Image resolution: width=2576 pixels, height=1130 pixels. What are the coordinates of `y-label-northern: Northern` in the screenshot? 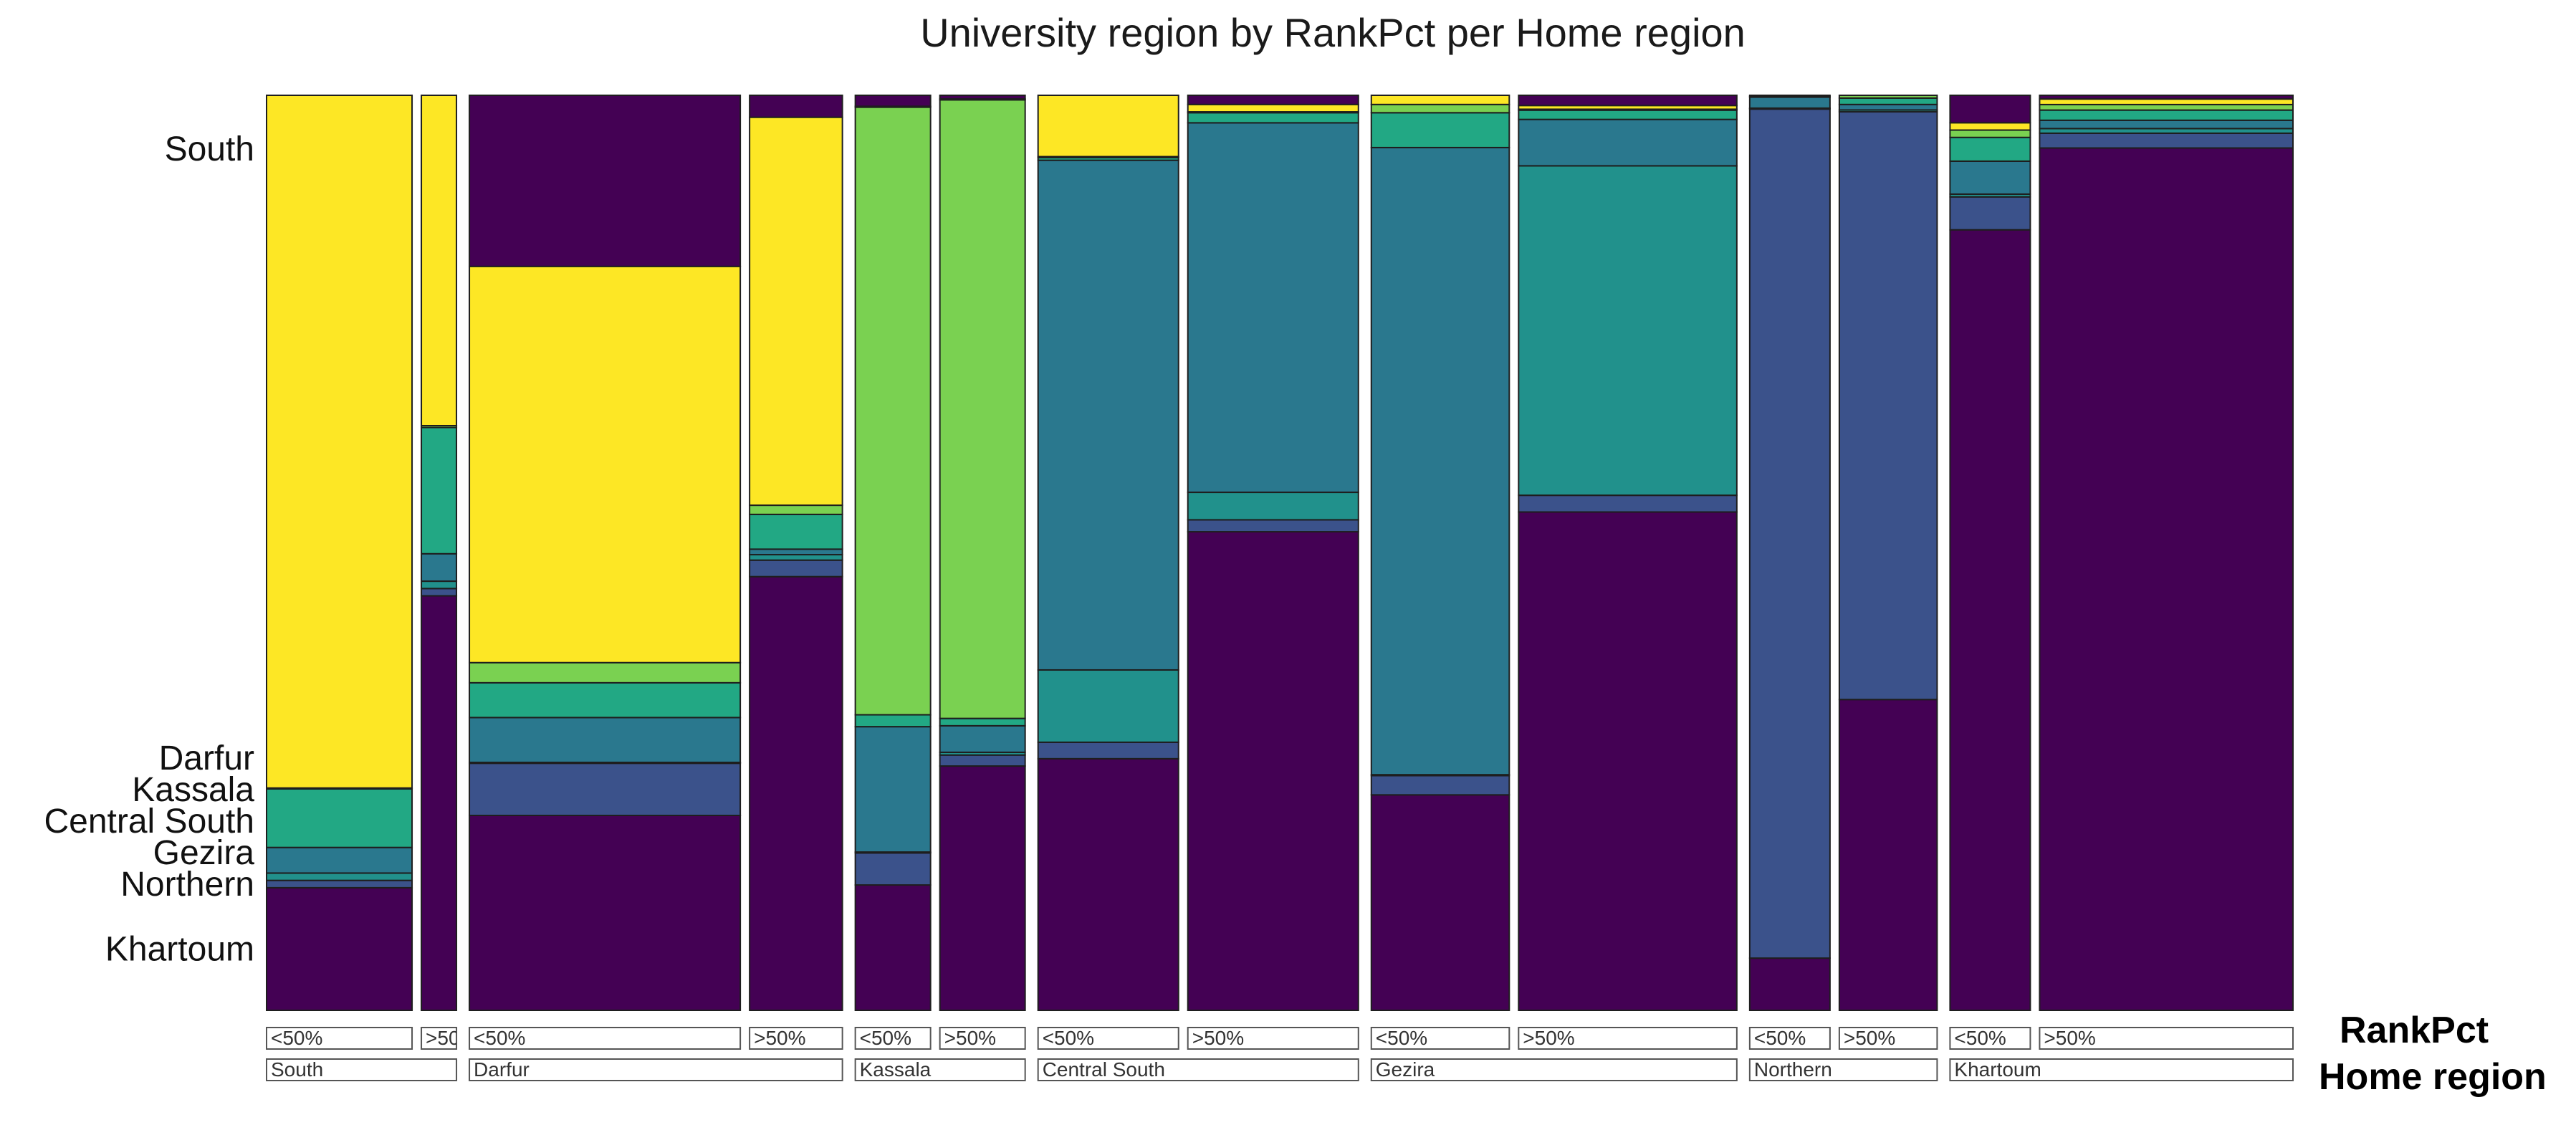 It's located at (187, 885).